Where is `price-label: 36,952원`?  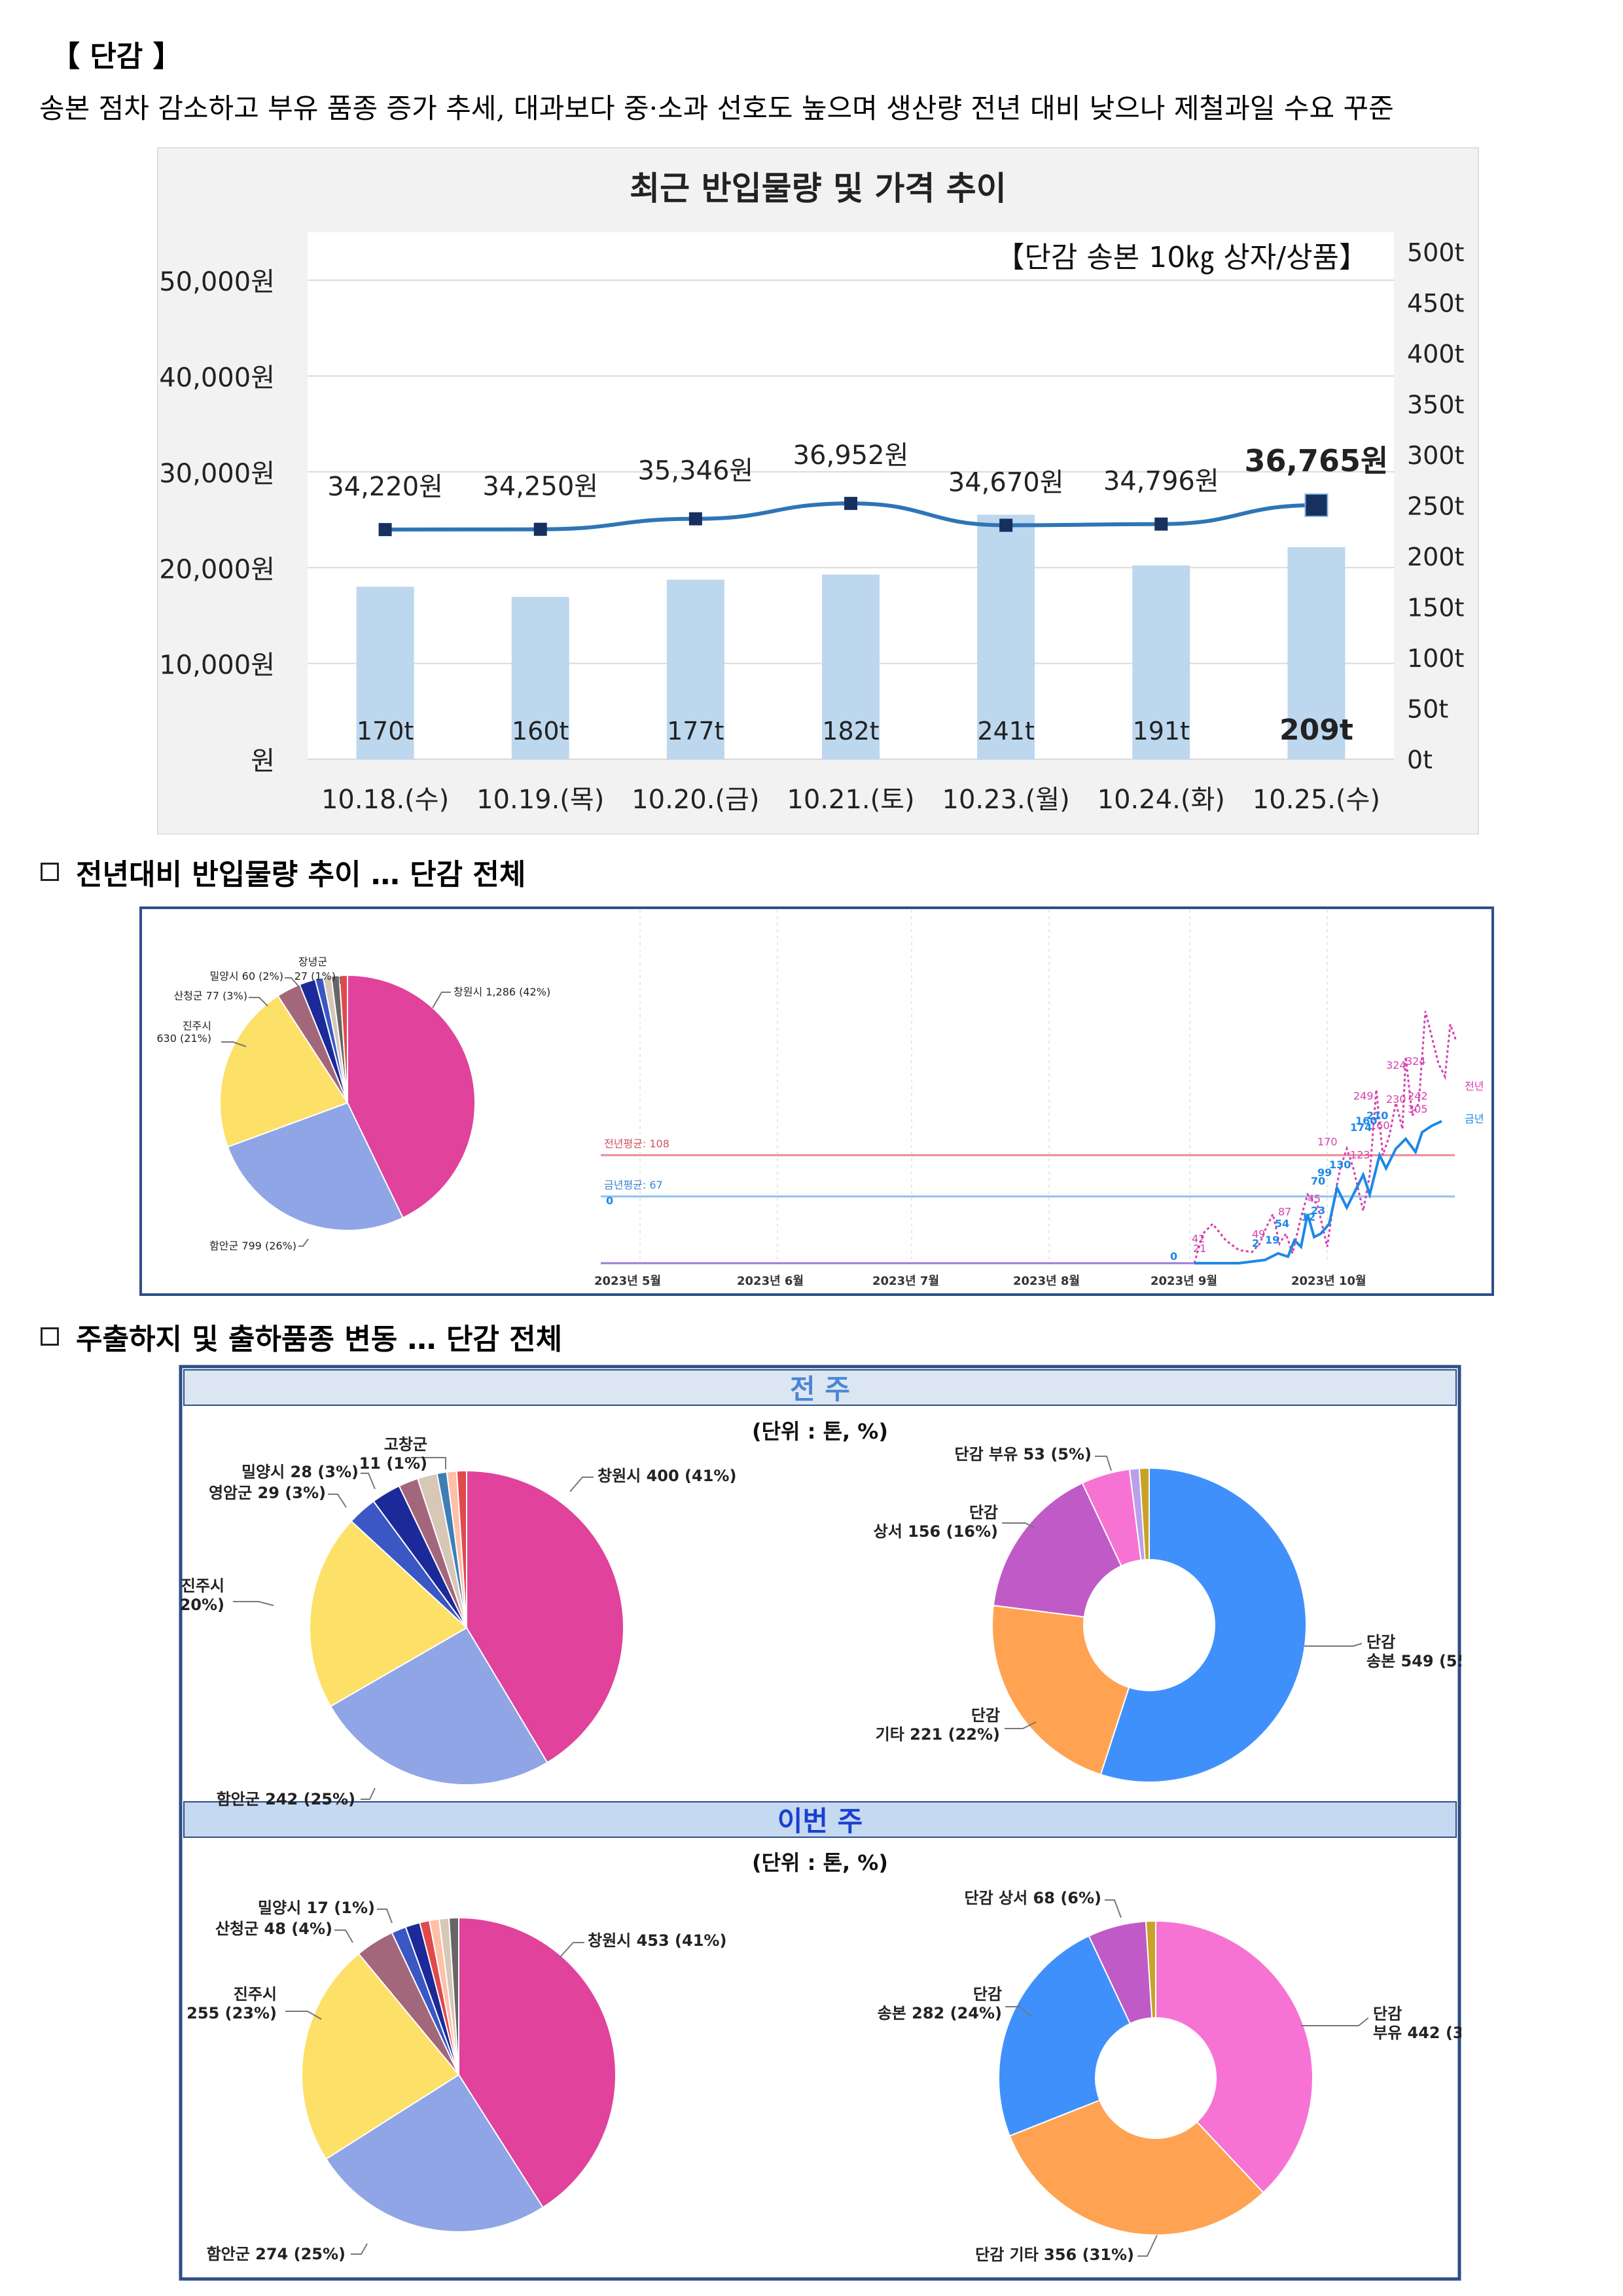
price-label: 36,952원 is located at coordinates (851, 455).